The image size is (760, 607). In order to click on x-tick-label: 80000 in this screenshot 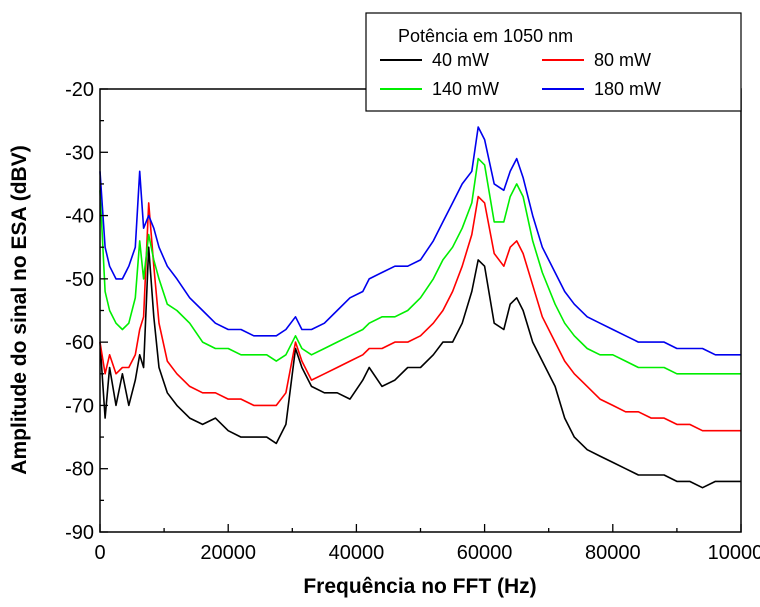, I will do `click(613, 553)`.